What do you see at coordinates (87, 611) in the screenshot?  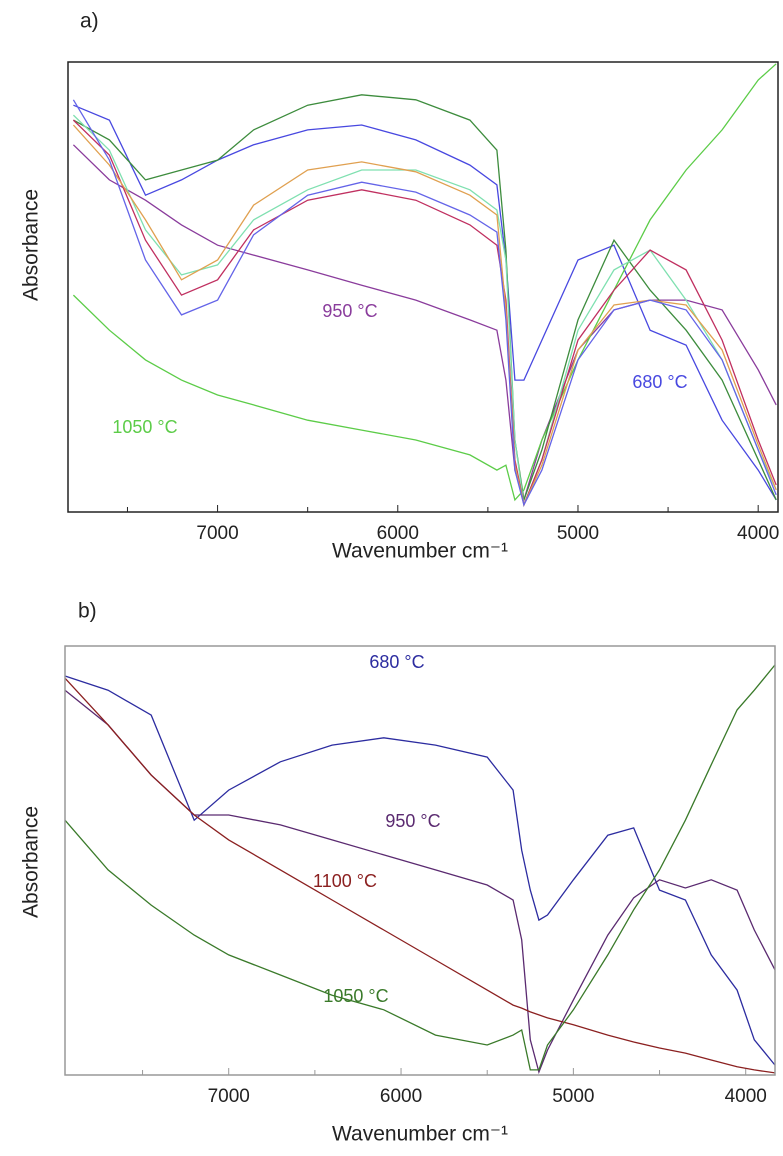 I see `panel-label: b)` at bounding box center [87, 611].